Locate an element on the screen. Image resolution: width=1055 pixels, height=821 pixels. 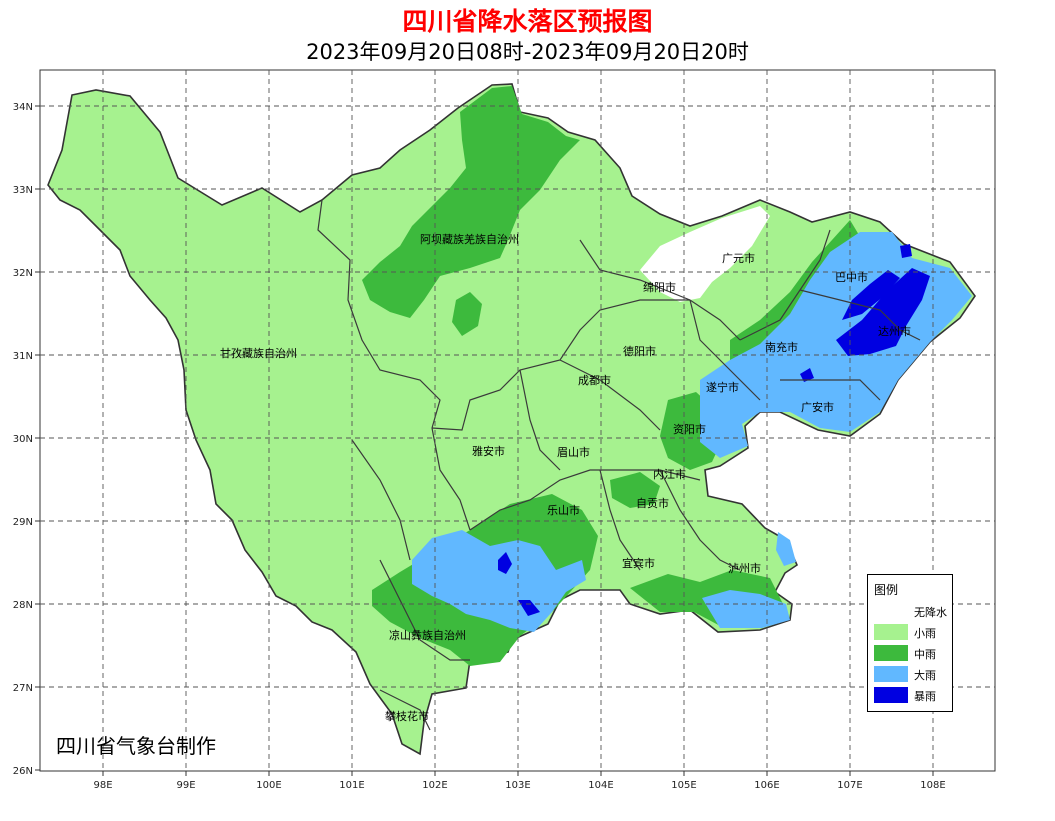
legend-label: 小雨 is located at coordinates (925, 633).